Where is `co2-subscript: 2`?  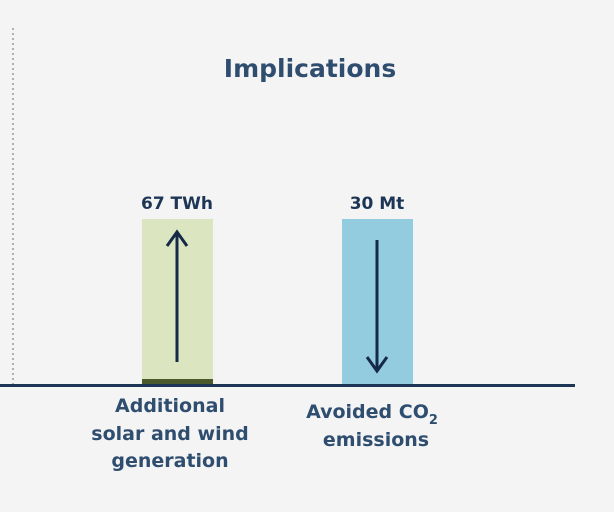 co2-subscript: 2 is located at coordinates (433, 420).